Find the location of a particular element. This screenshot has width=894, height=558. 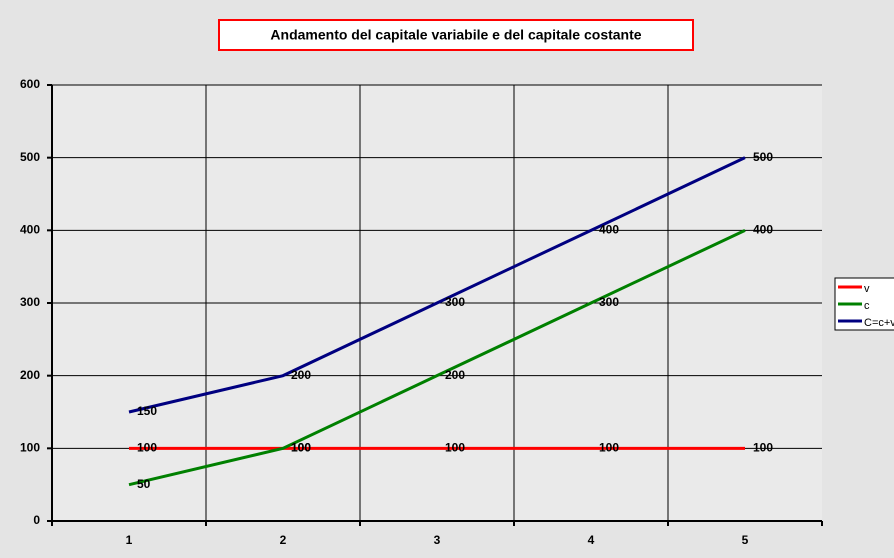

x-tick-label: 5 is located at coordinates (745, 540).